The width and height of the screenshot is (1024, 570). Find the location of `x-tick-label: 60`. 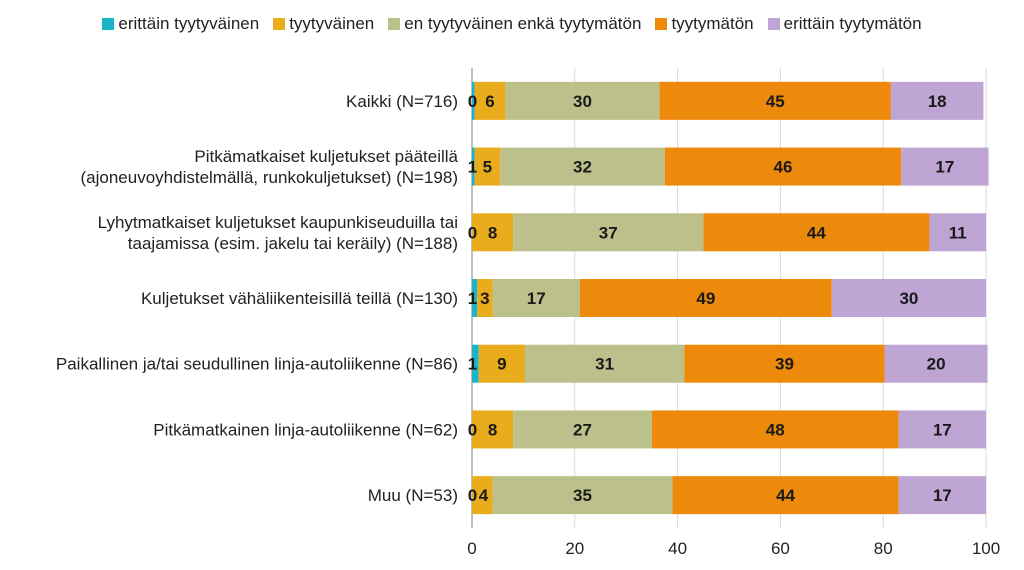

x-tick-label: 60 is located at coordinates (780, 548).